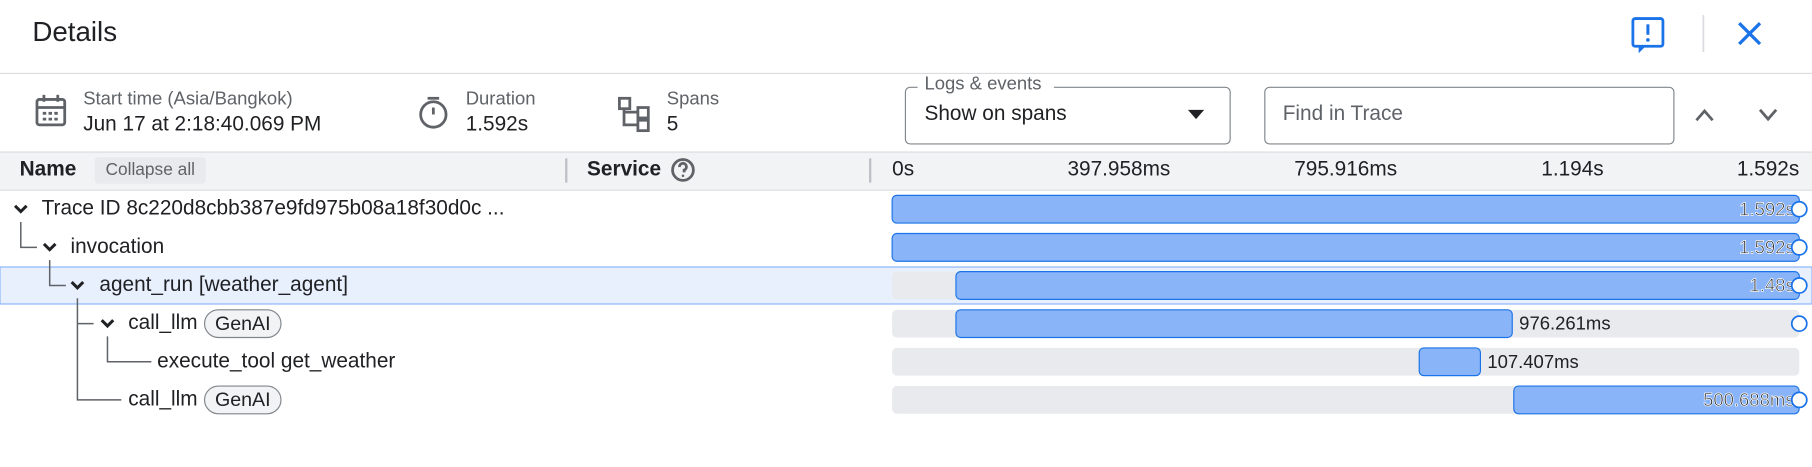  I want to click on close-button, so click(1750, 34).